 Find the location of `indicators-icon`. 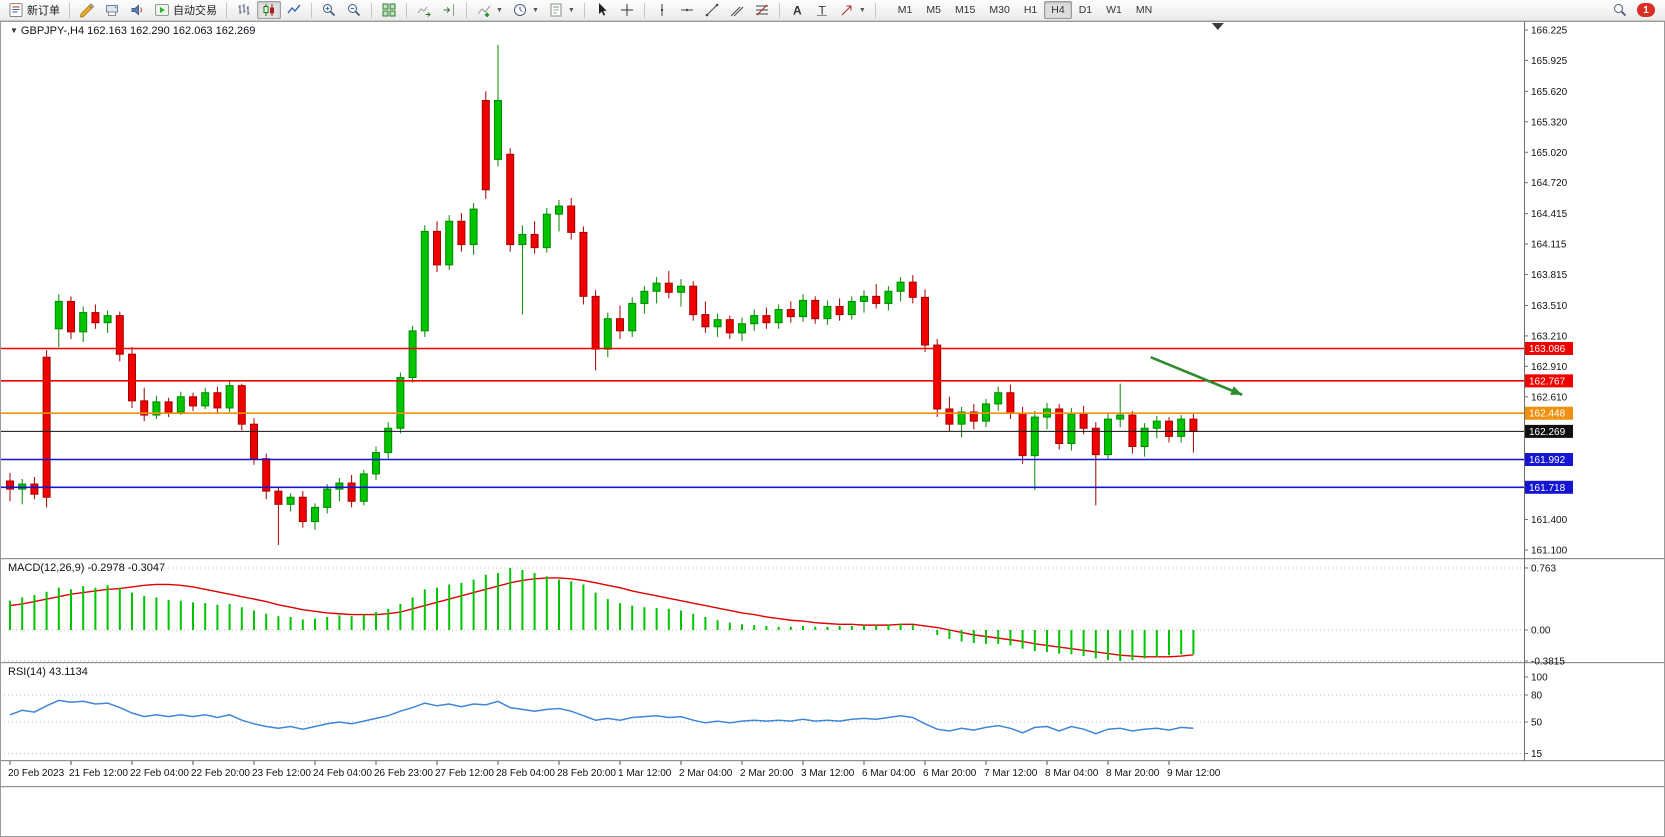

indicators-icon is located at coordinates (484, 11).